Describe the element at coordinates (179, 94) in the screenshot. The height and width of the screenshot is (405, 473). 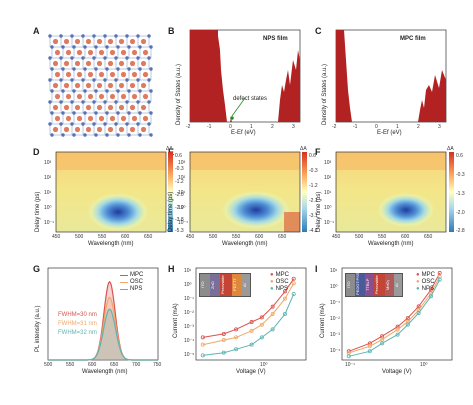
I see `dos-ylabel-b: Density of States (a.u.)` at that location.